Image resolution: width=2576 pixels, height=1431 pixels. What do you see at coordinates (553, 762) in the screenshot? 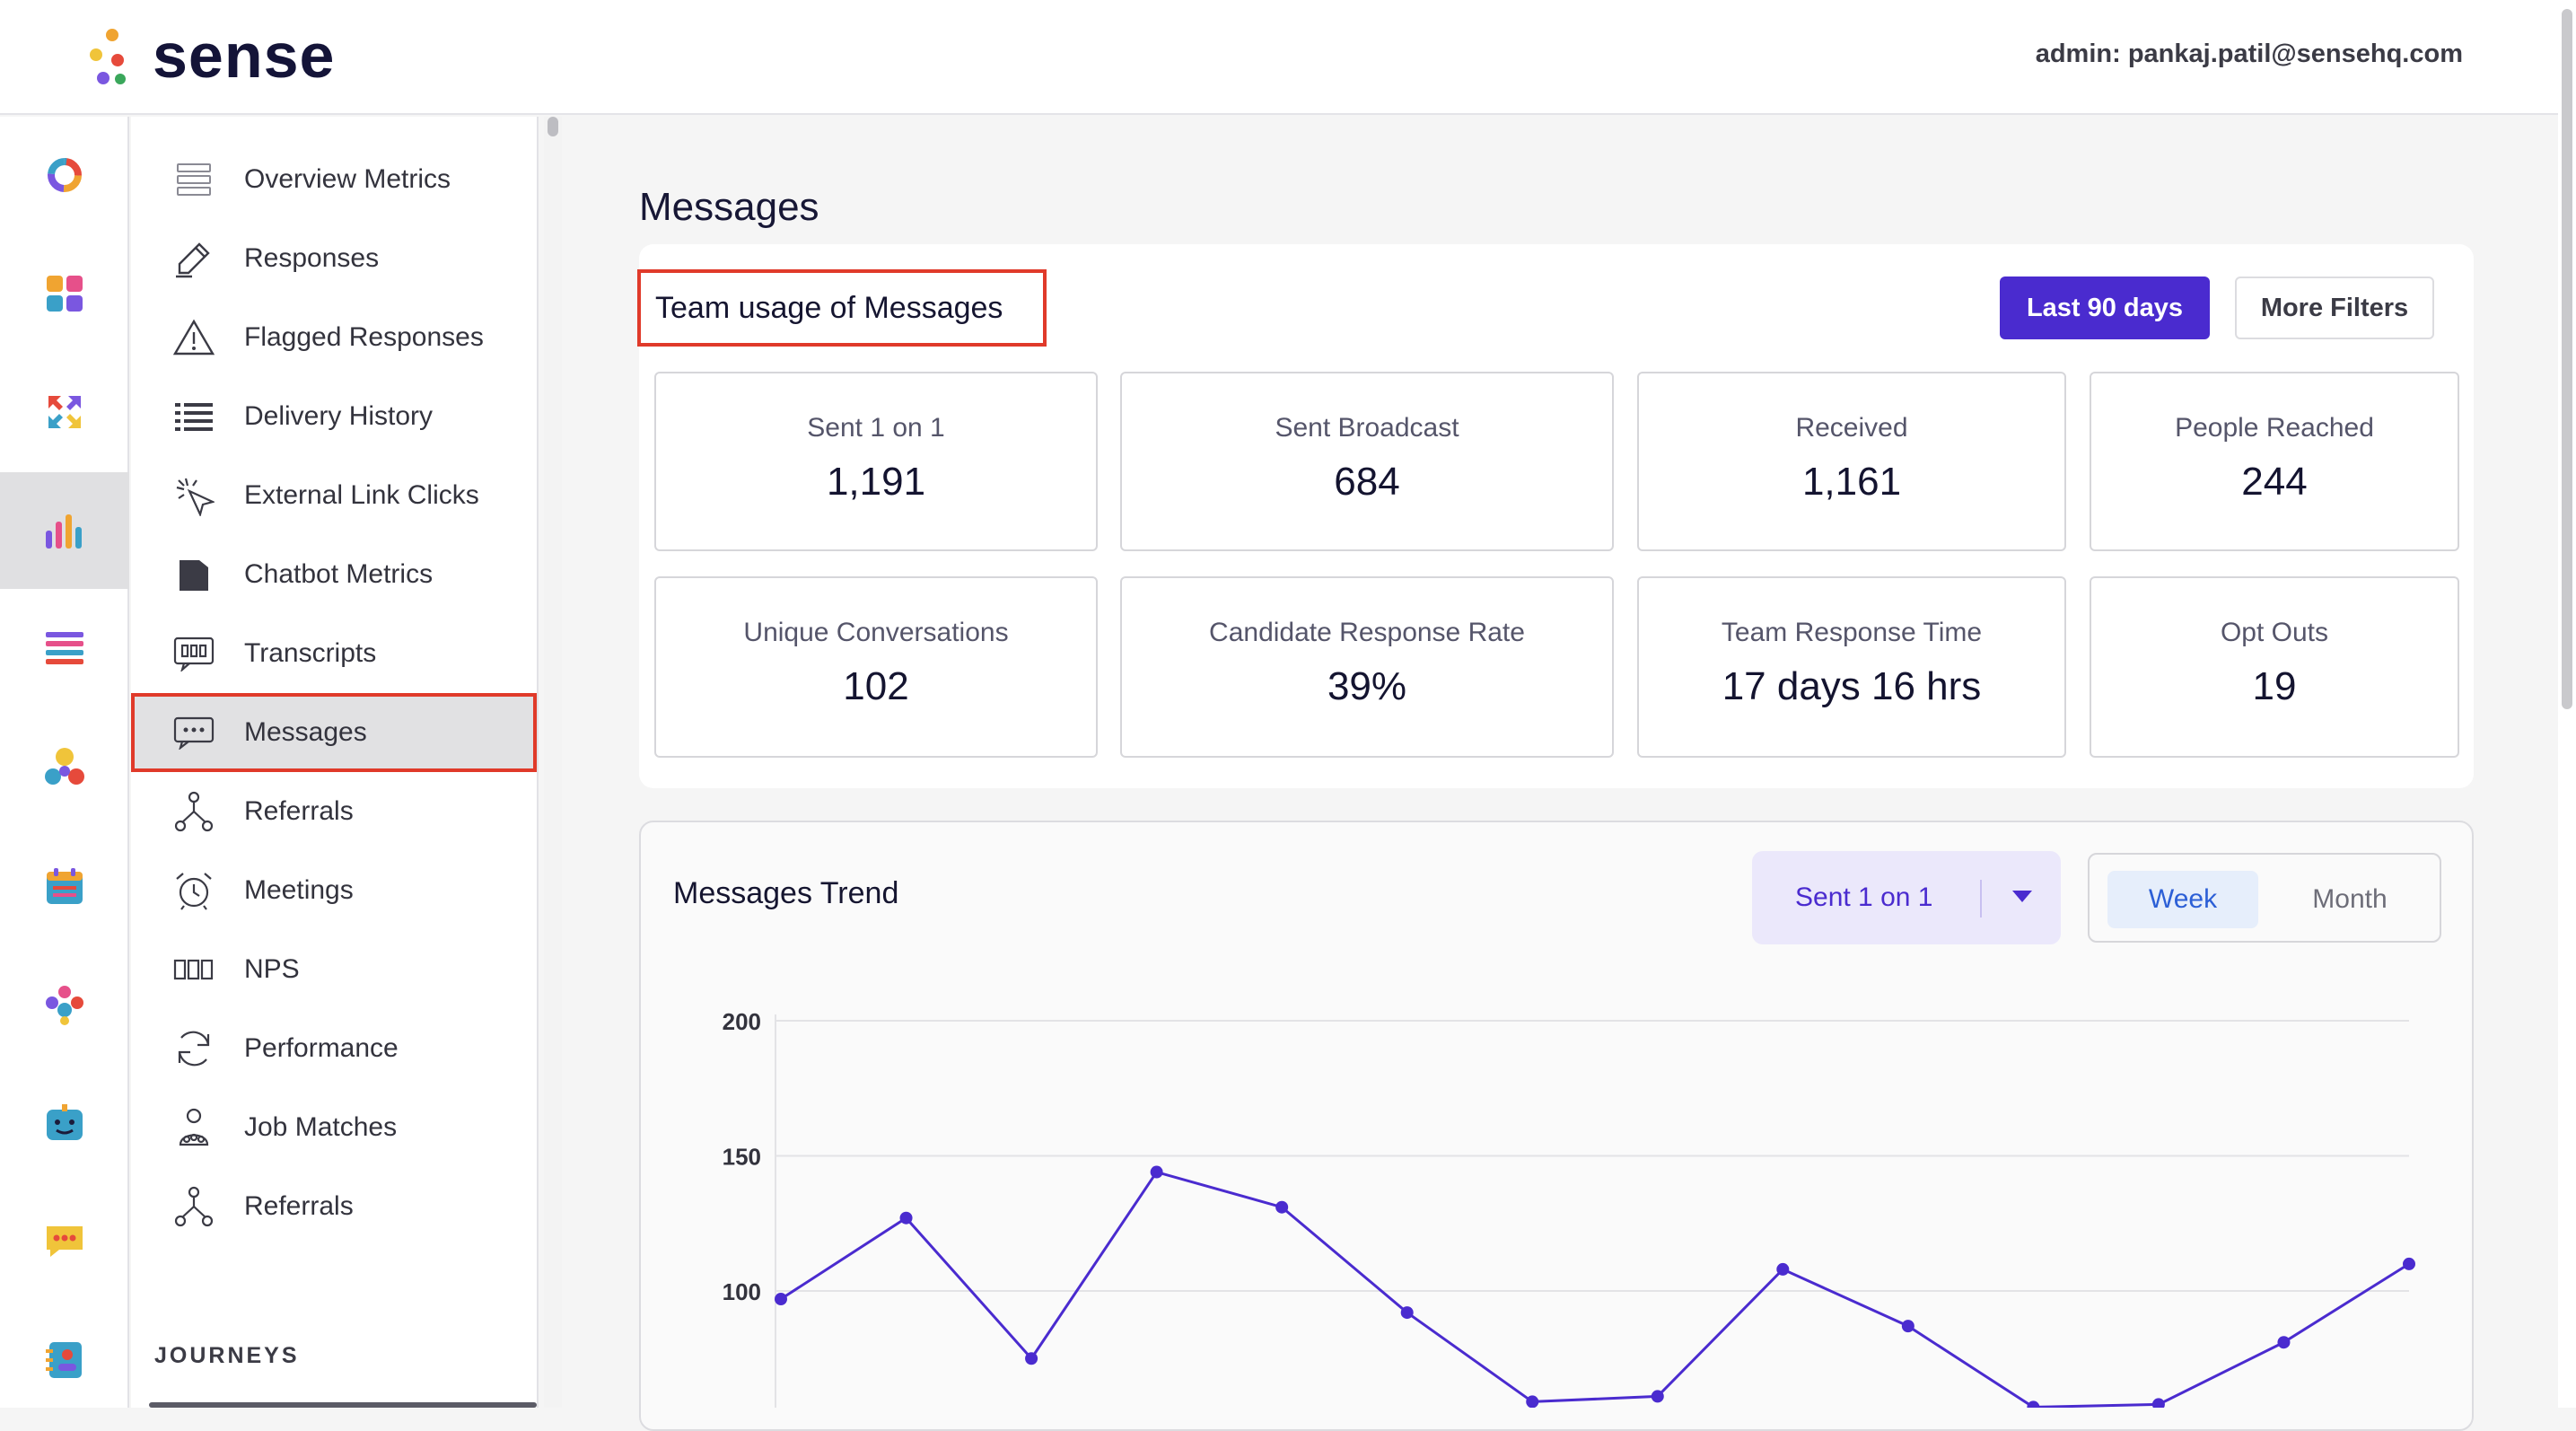
I see `sidebar-scrollbar` at bounding box center [553, 762].